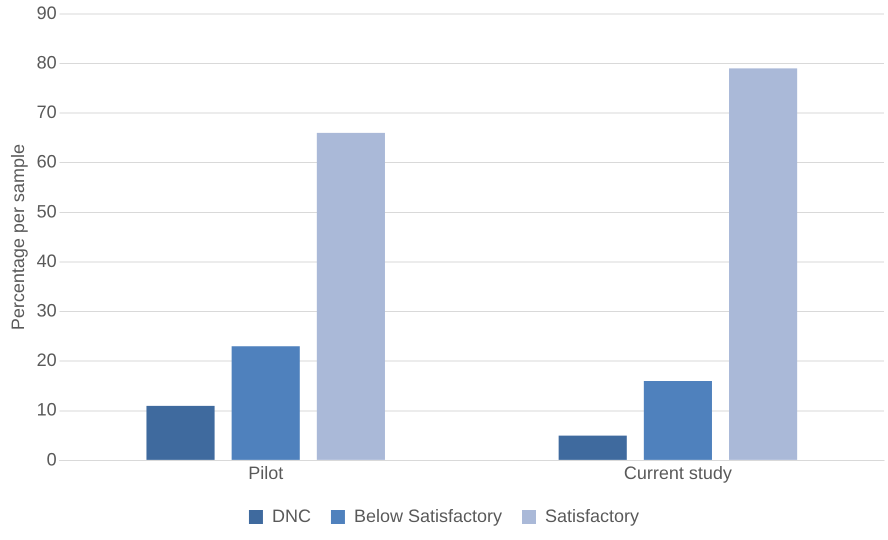  I want to click on y-tick-label: 70, so click(46, 112).